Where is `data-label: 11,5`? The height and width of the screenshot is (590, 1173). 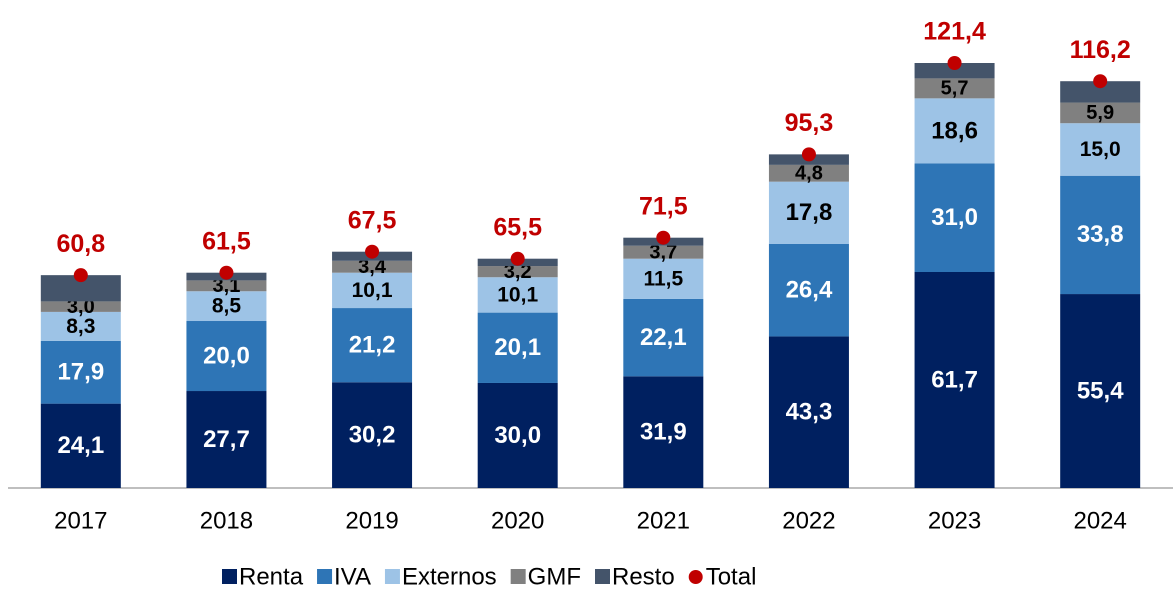 data-label: 11,5 is located at coordinates (663, 278).